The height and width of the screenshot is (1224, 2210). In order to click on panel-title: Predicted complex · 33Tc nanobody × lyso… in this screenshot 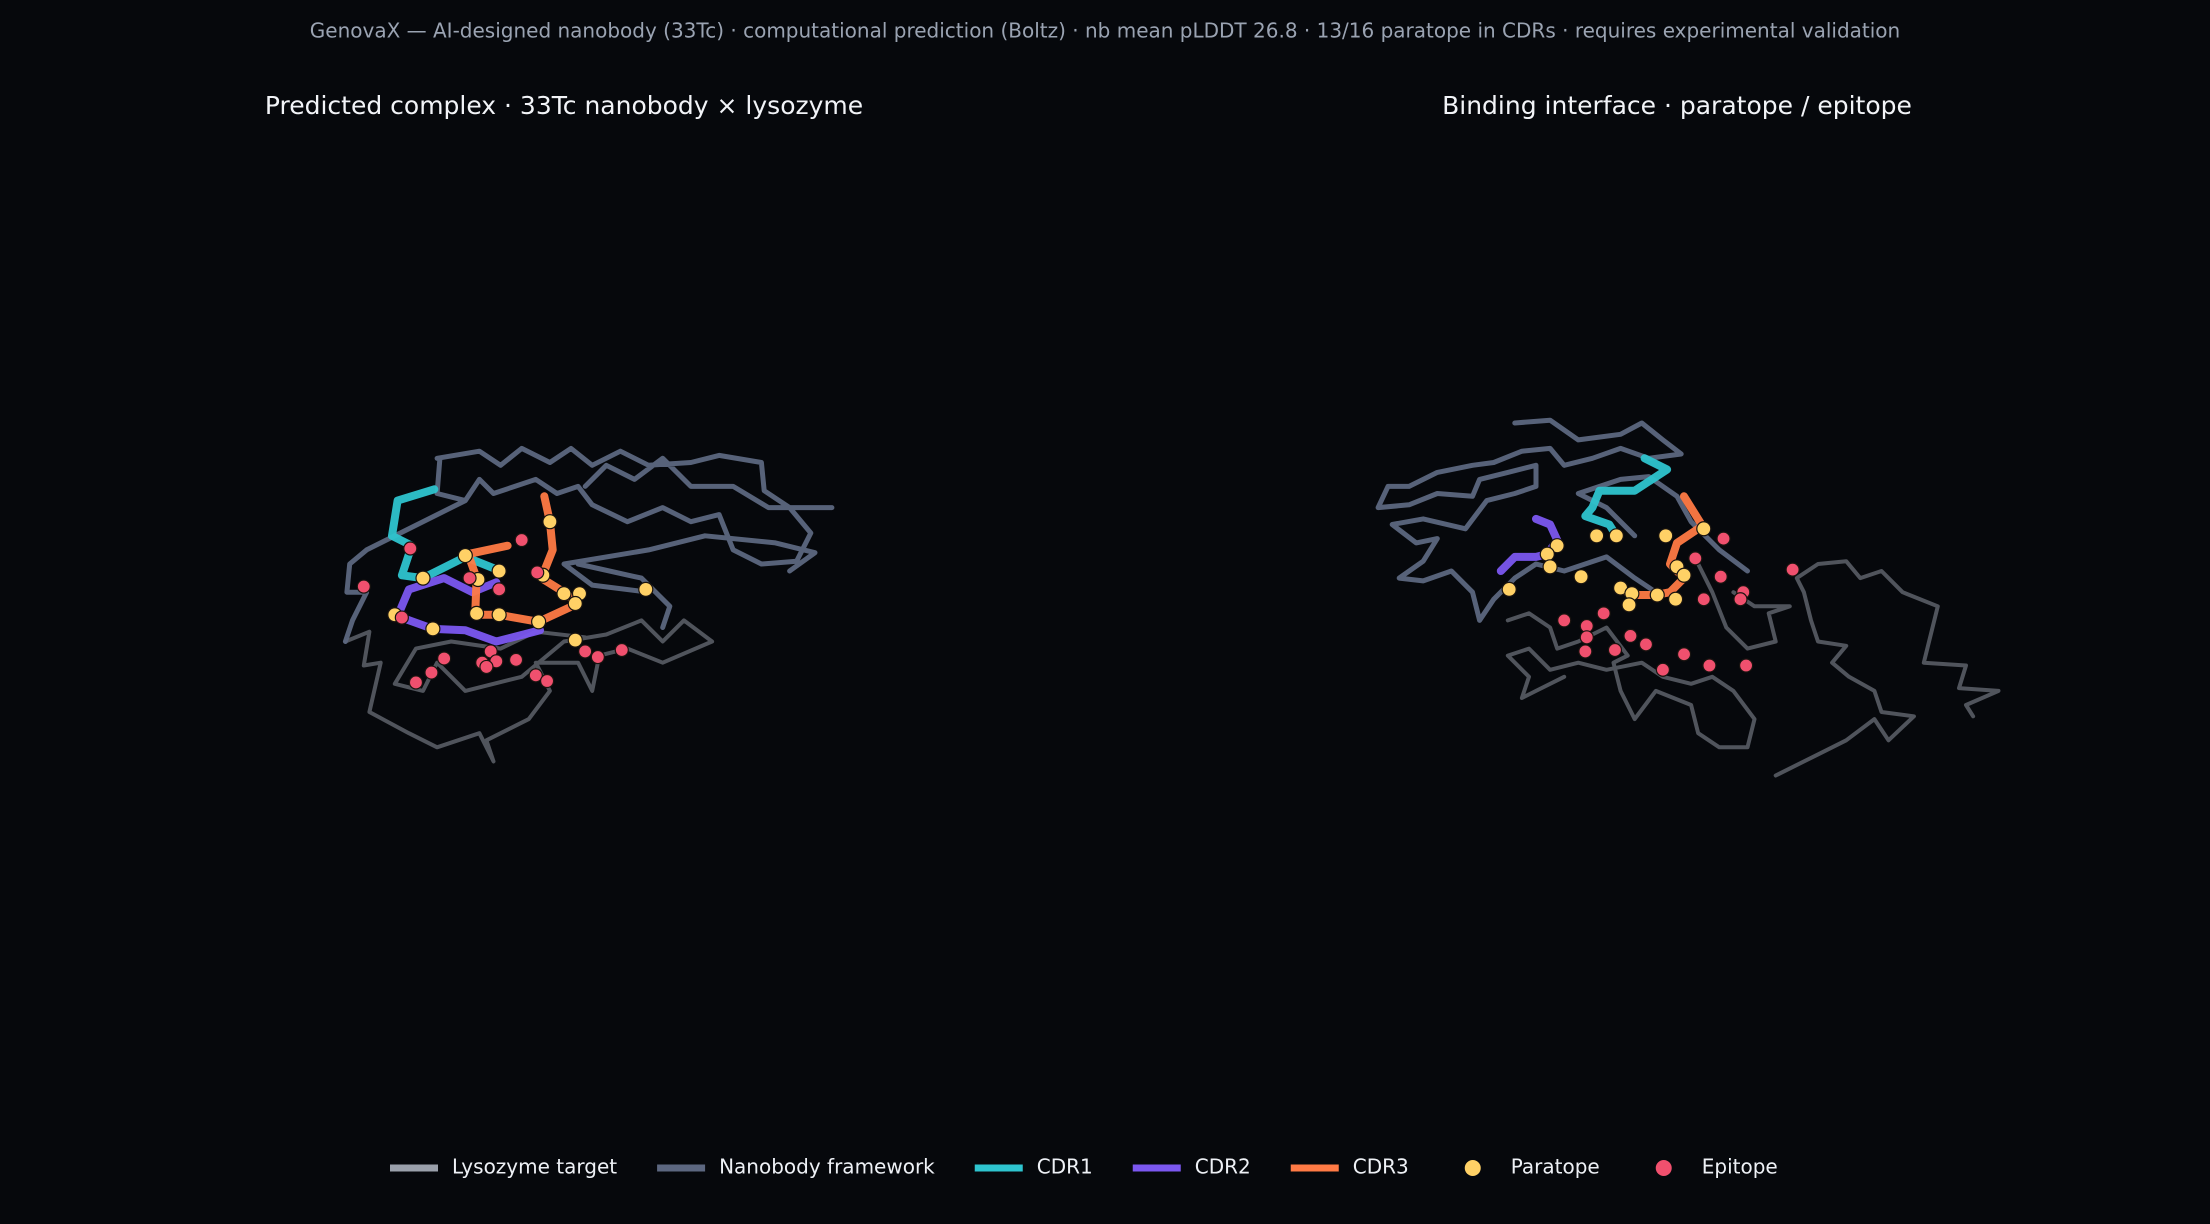, I will do `click(564, 105)`.